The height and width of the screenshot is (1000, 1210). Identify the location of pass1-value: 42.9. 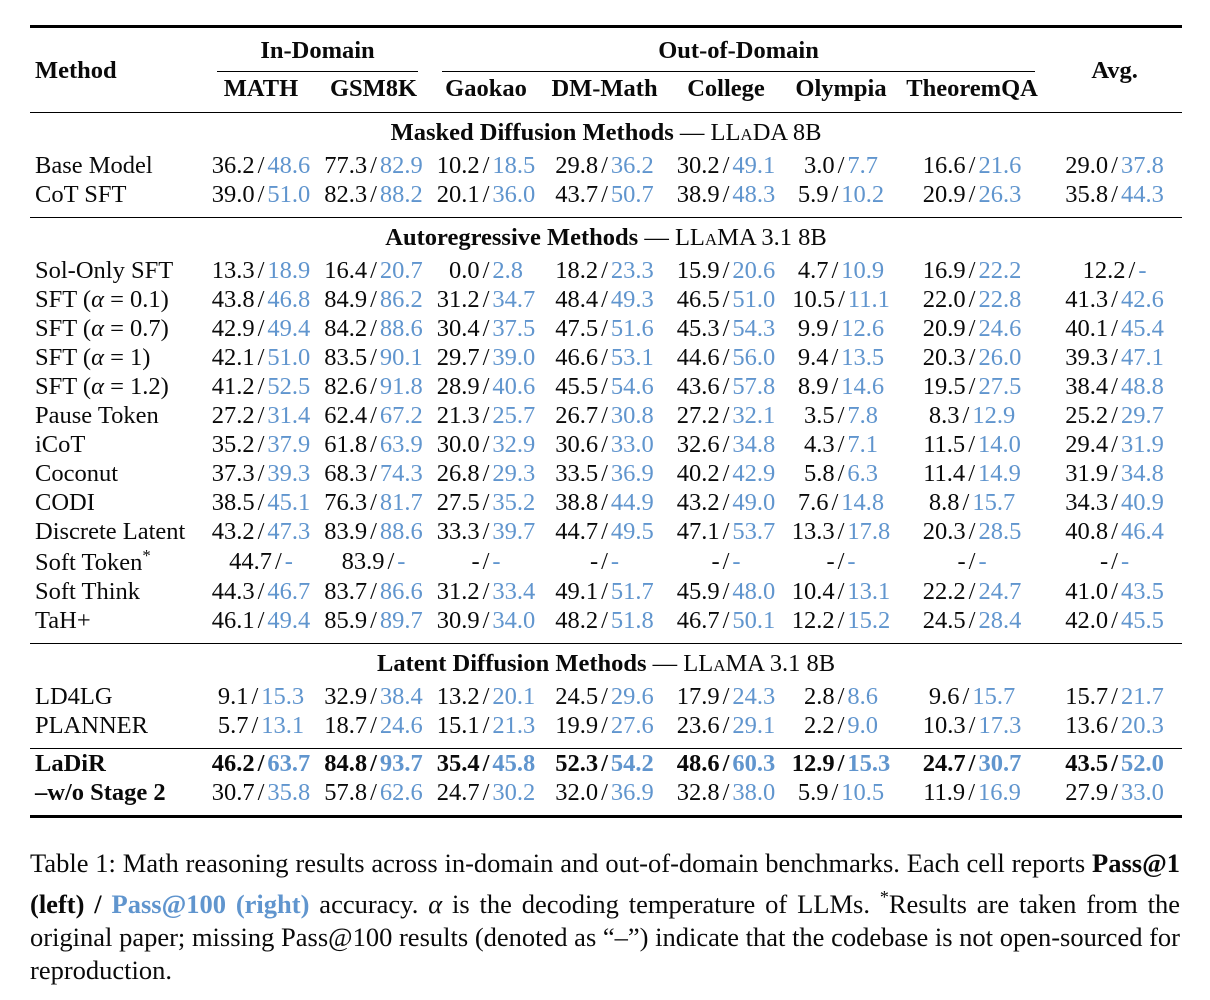
(233, 328).